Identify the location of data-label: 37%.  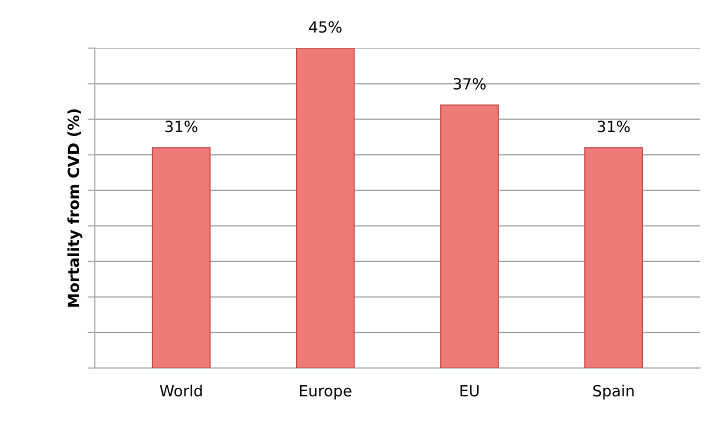
(470, 84).